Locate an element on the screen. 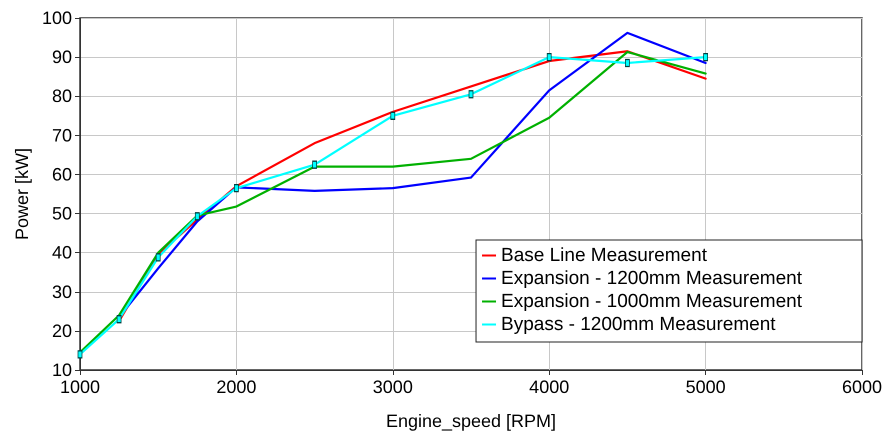  x-axis-title: Engine_speed [RPM] is located at coordinates (471, 421).